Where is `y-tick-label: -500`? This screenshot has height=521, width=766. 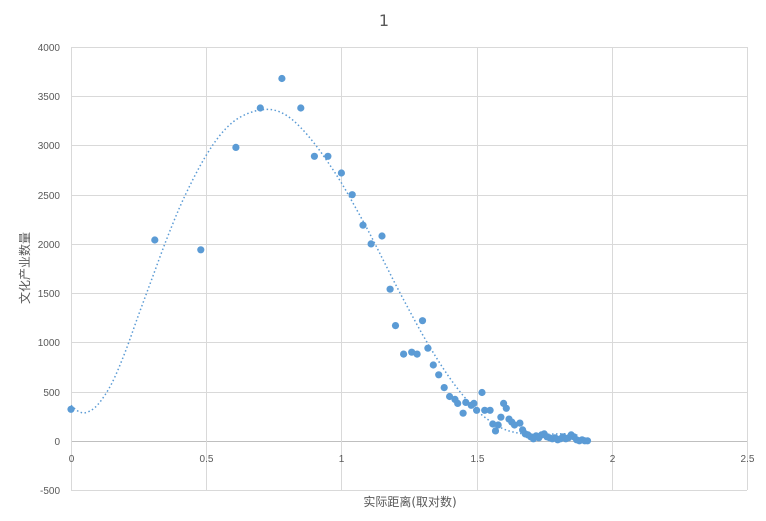
y-tick-label: -500 is located at coordinates (50, 491).